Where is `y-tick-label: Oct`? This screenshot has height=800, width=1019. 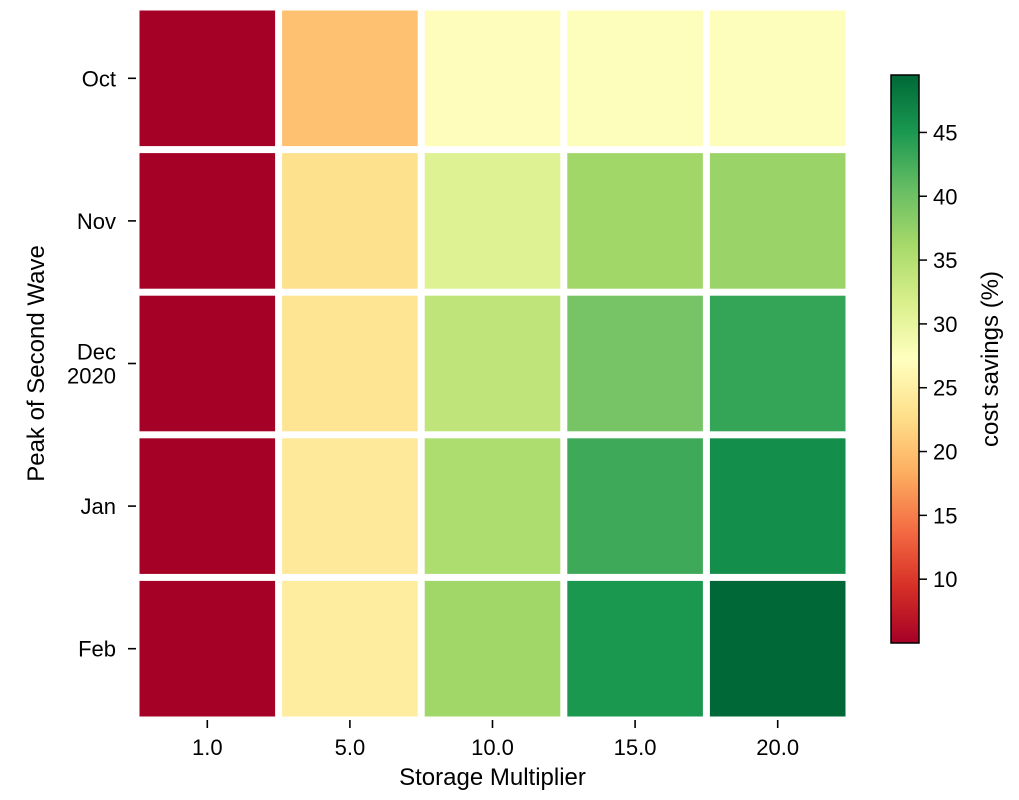 y-tick-label: Oct is located at coordinates (99, 78).